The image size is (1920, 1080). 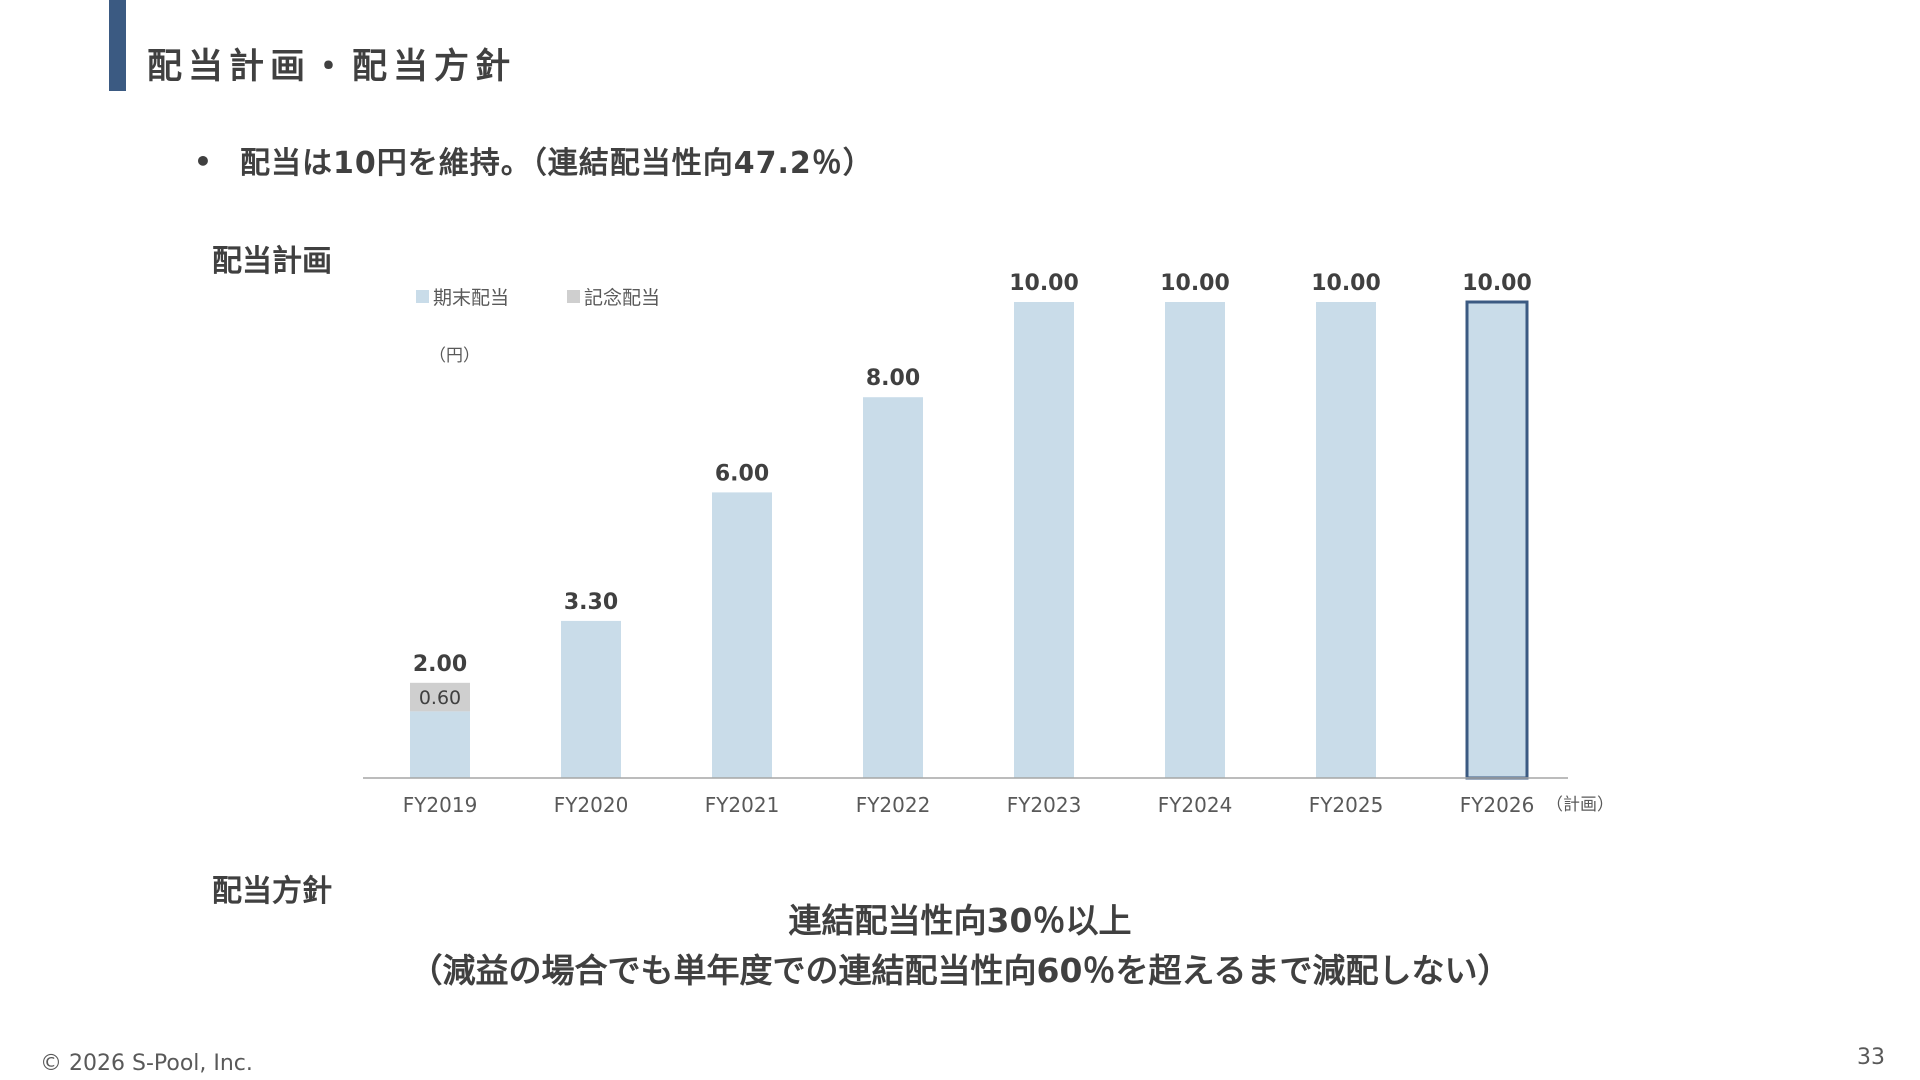 What do you see at coordinates (1497, 283) in the screenshot?
I see `data-label-total-FY2026: 10.00` at bounding box center [1497, 283].